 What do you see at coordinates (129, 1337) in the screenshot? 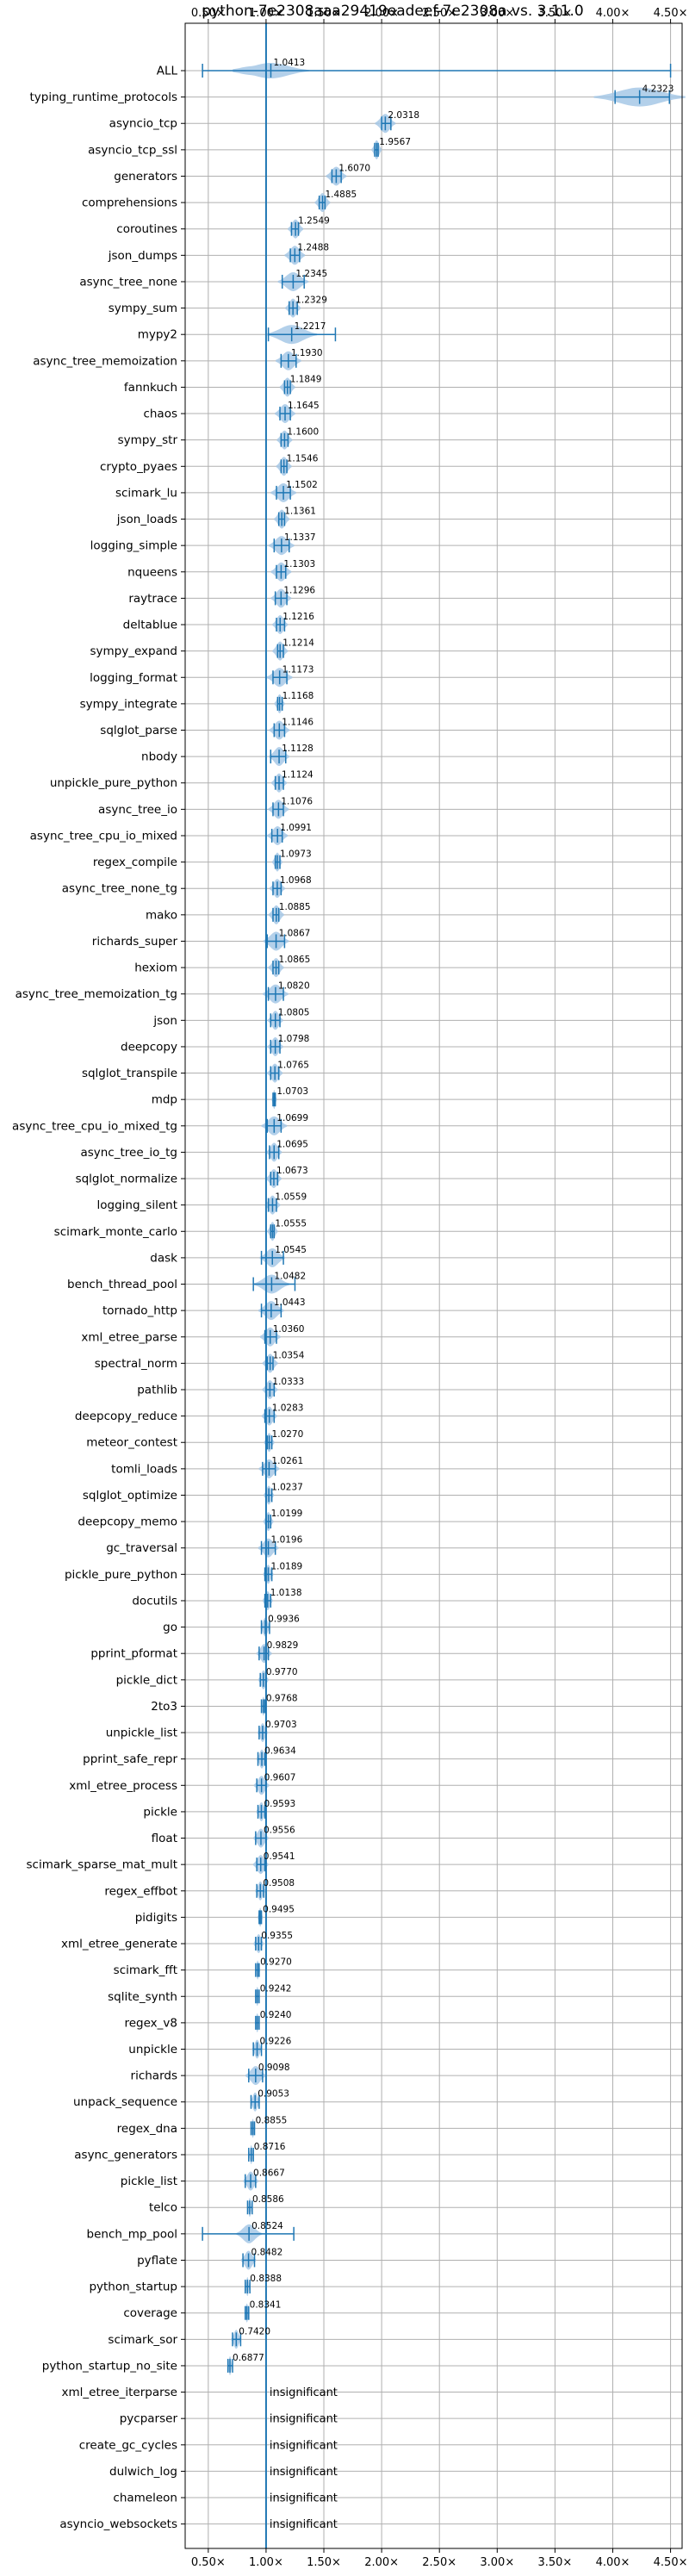
I see `category-label: xml_etree_parse` at bounding box center [129, 1337].